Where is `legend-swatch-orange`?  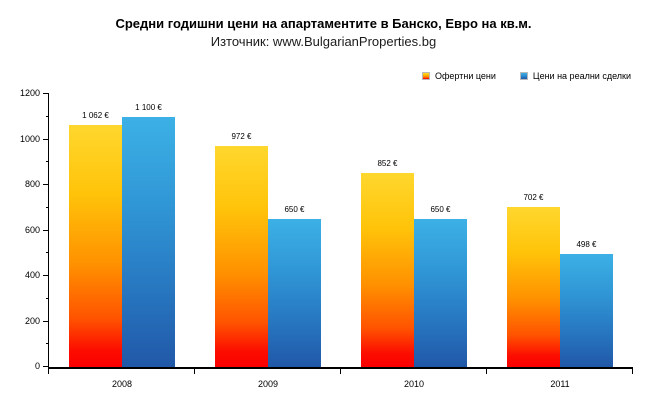 legend-swatch-orange is located at coordinates (426, 76).